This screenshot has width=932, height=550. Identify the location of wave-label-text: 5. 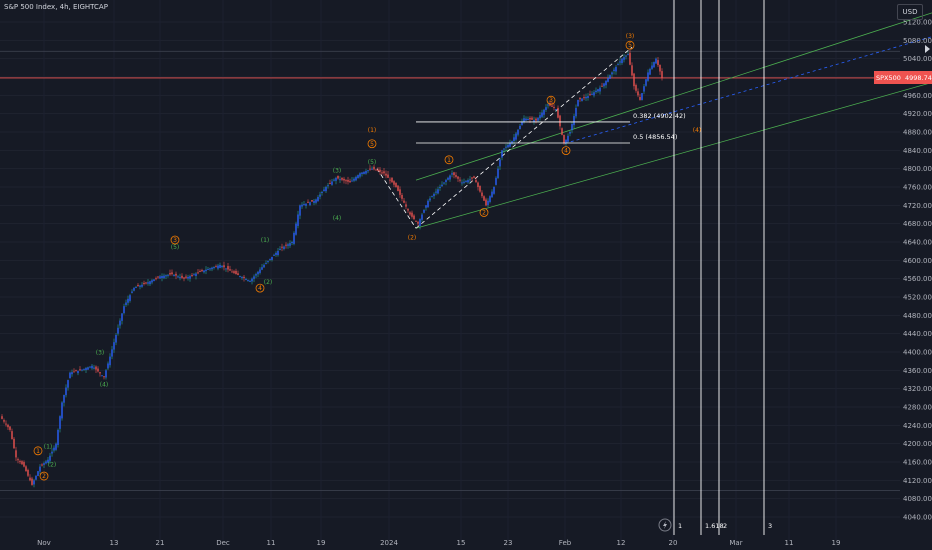
(630, 45).